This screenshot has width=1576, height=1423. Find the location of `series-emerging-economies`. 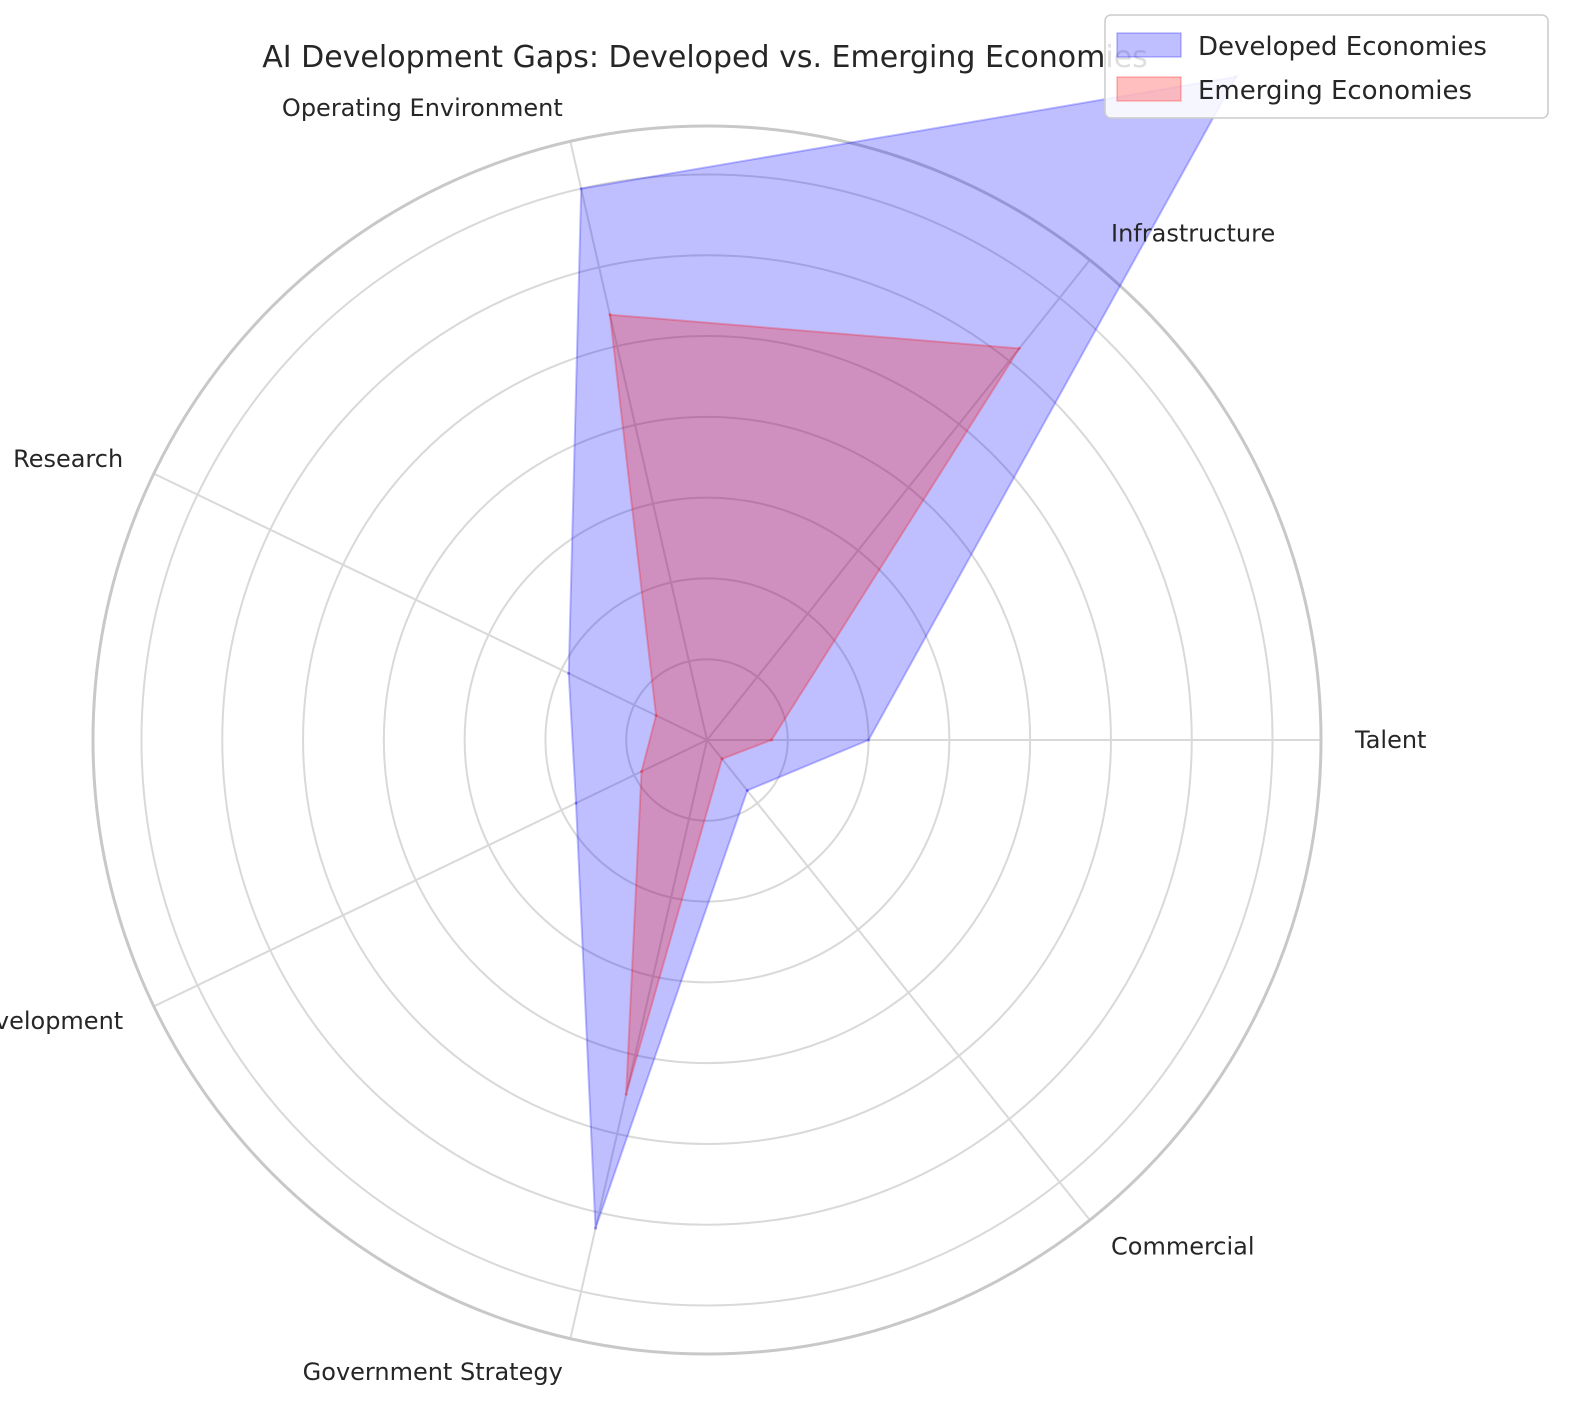

series-emerging-economies is located at coordinates (815, 704).